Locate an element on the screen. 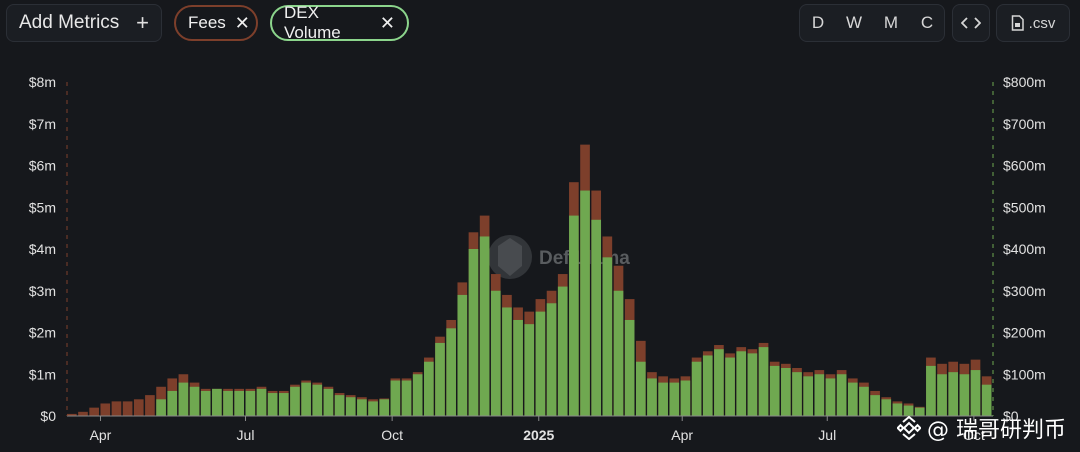 The image size is (1080, 452). watermark-credit: @ 瑞哥研判币 is located at coordinates (981, 428).